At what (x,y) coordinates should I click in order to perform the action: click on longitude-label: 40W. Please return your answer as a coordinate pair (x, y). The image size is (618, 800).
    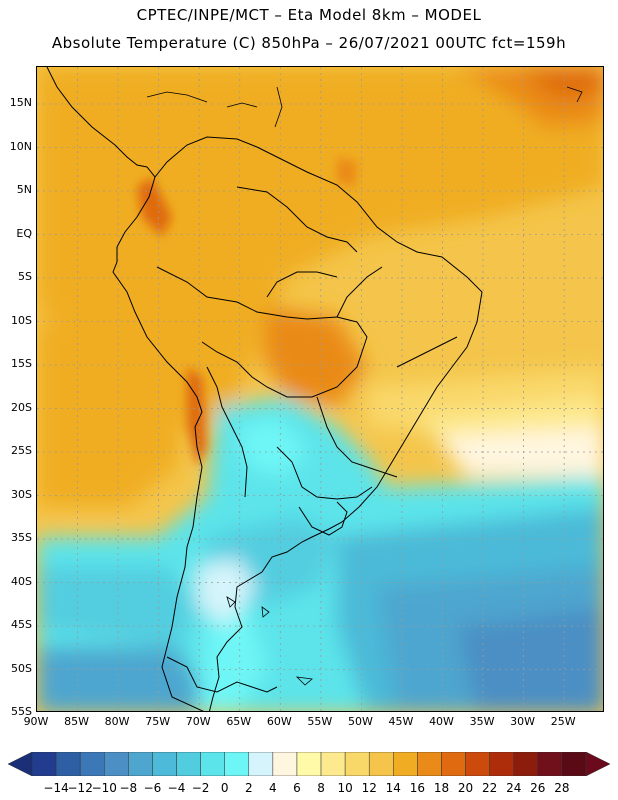
    Looking at the image, I should click on (441, 721).